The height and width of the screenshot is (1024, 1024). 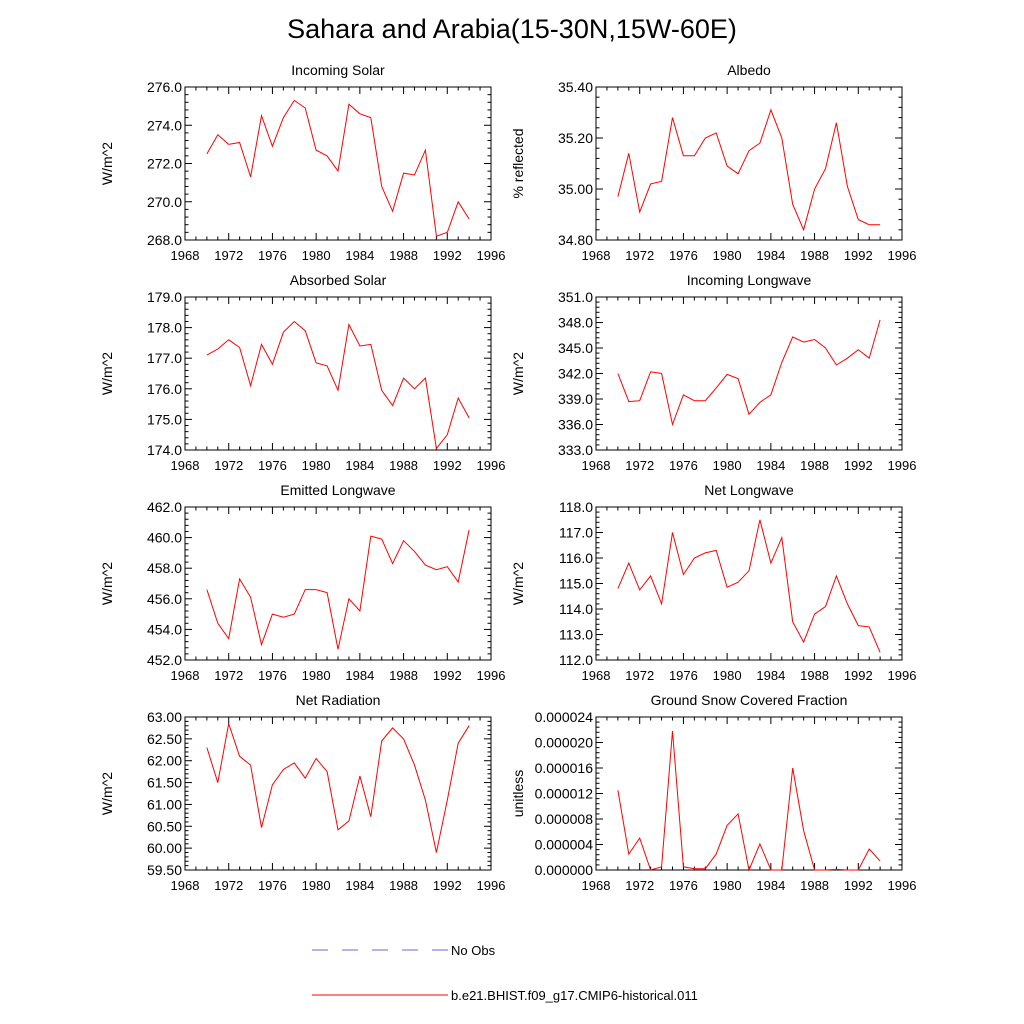 I want to click on y-tick-label: 34.80, so click(x=575, y=240).